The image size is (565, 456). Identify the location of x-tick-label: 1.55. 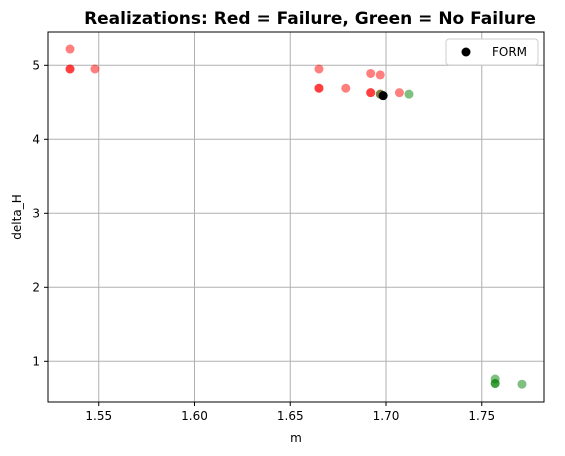
(98, 416).